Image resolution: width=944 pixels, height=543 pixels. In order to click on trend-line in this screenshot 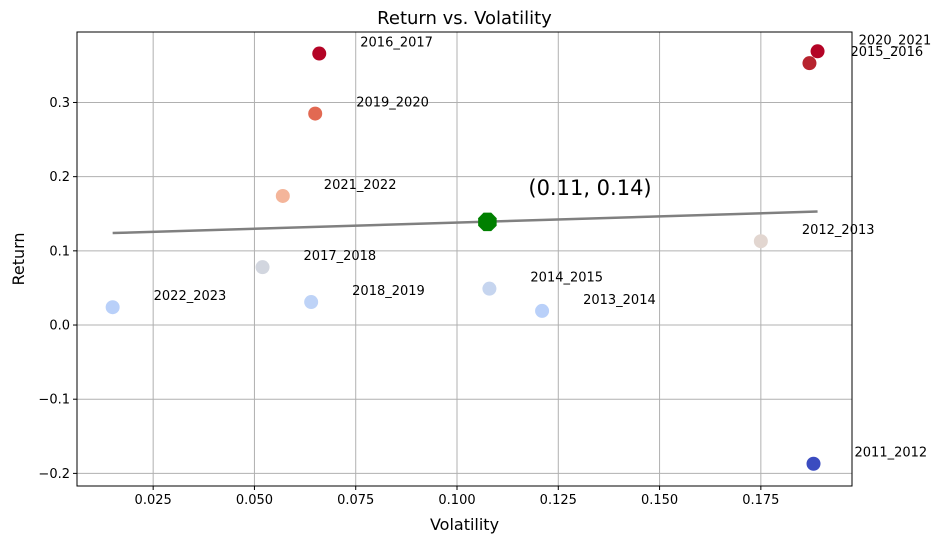, I will do `click(465, 222)`.